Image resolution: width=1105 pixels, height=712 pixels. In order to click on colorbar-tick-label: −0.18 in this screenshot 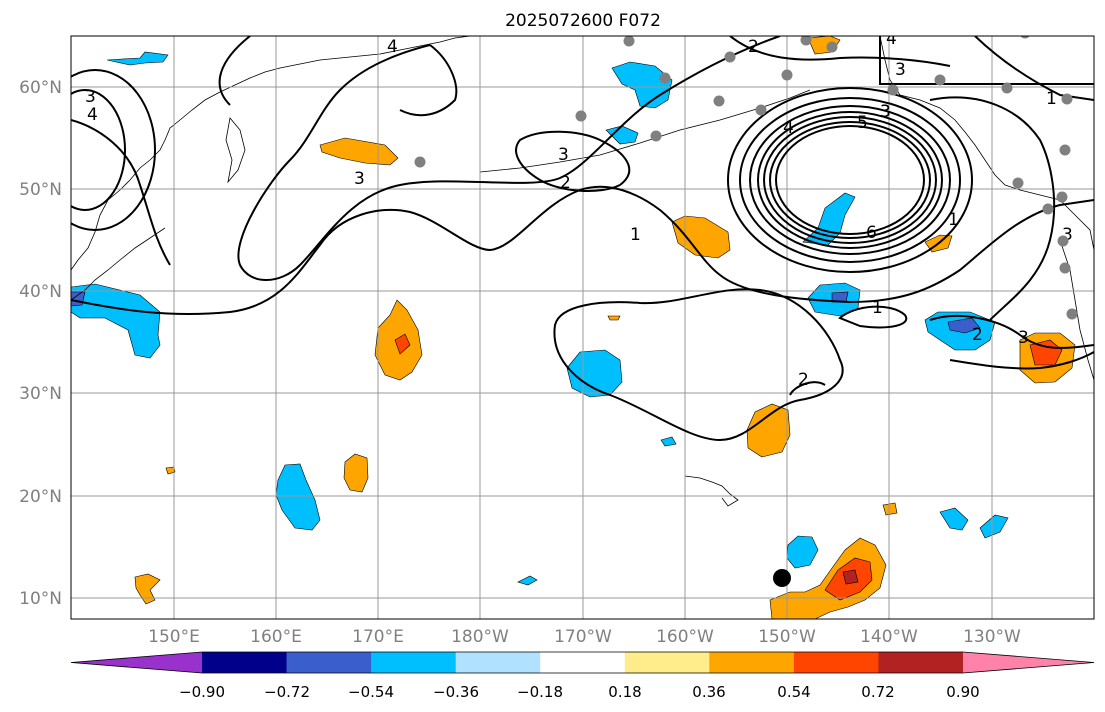, I will do `click(540, 692)`.